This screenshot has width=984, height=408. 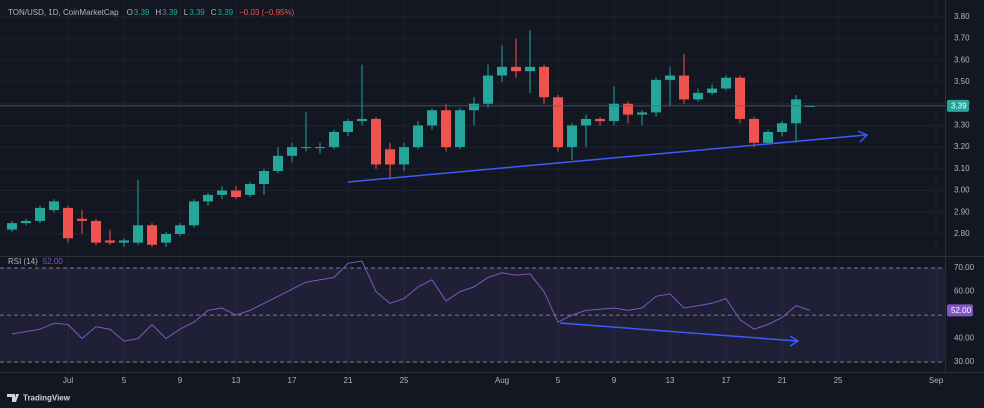 I want to click on legend-field-label: L, so click(x=186, y=12).